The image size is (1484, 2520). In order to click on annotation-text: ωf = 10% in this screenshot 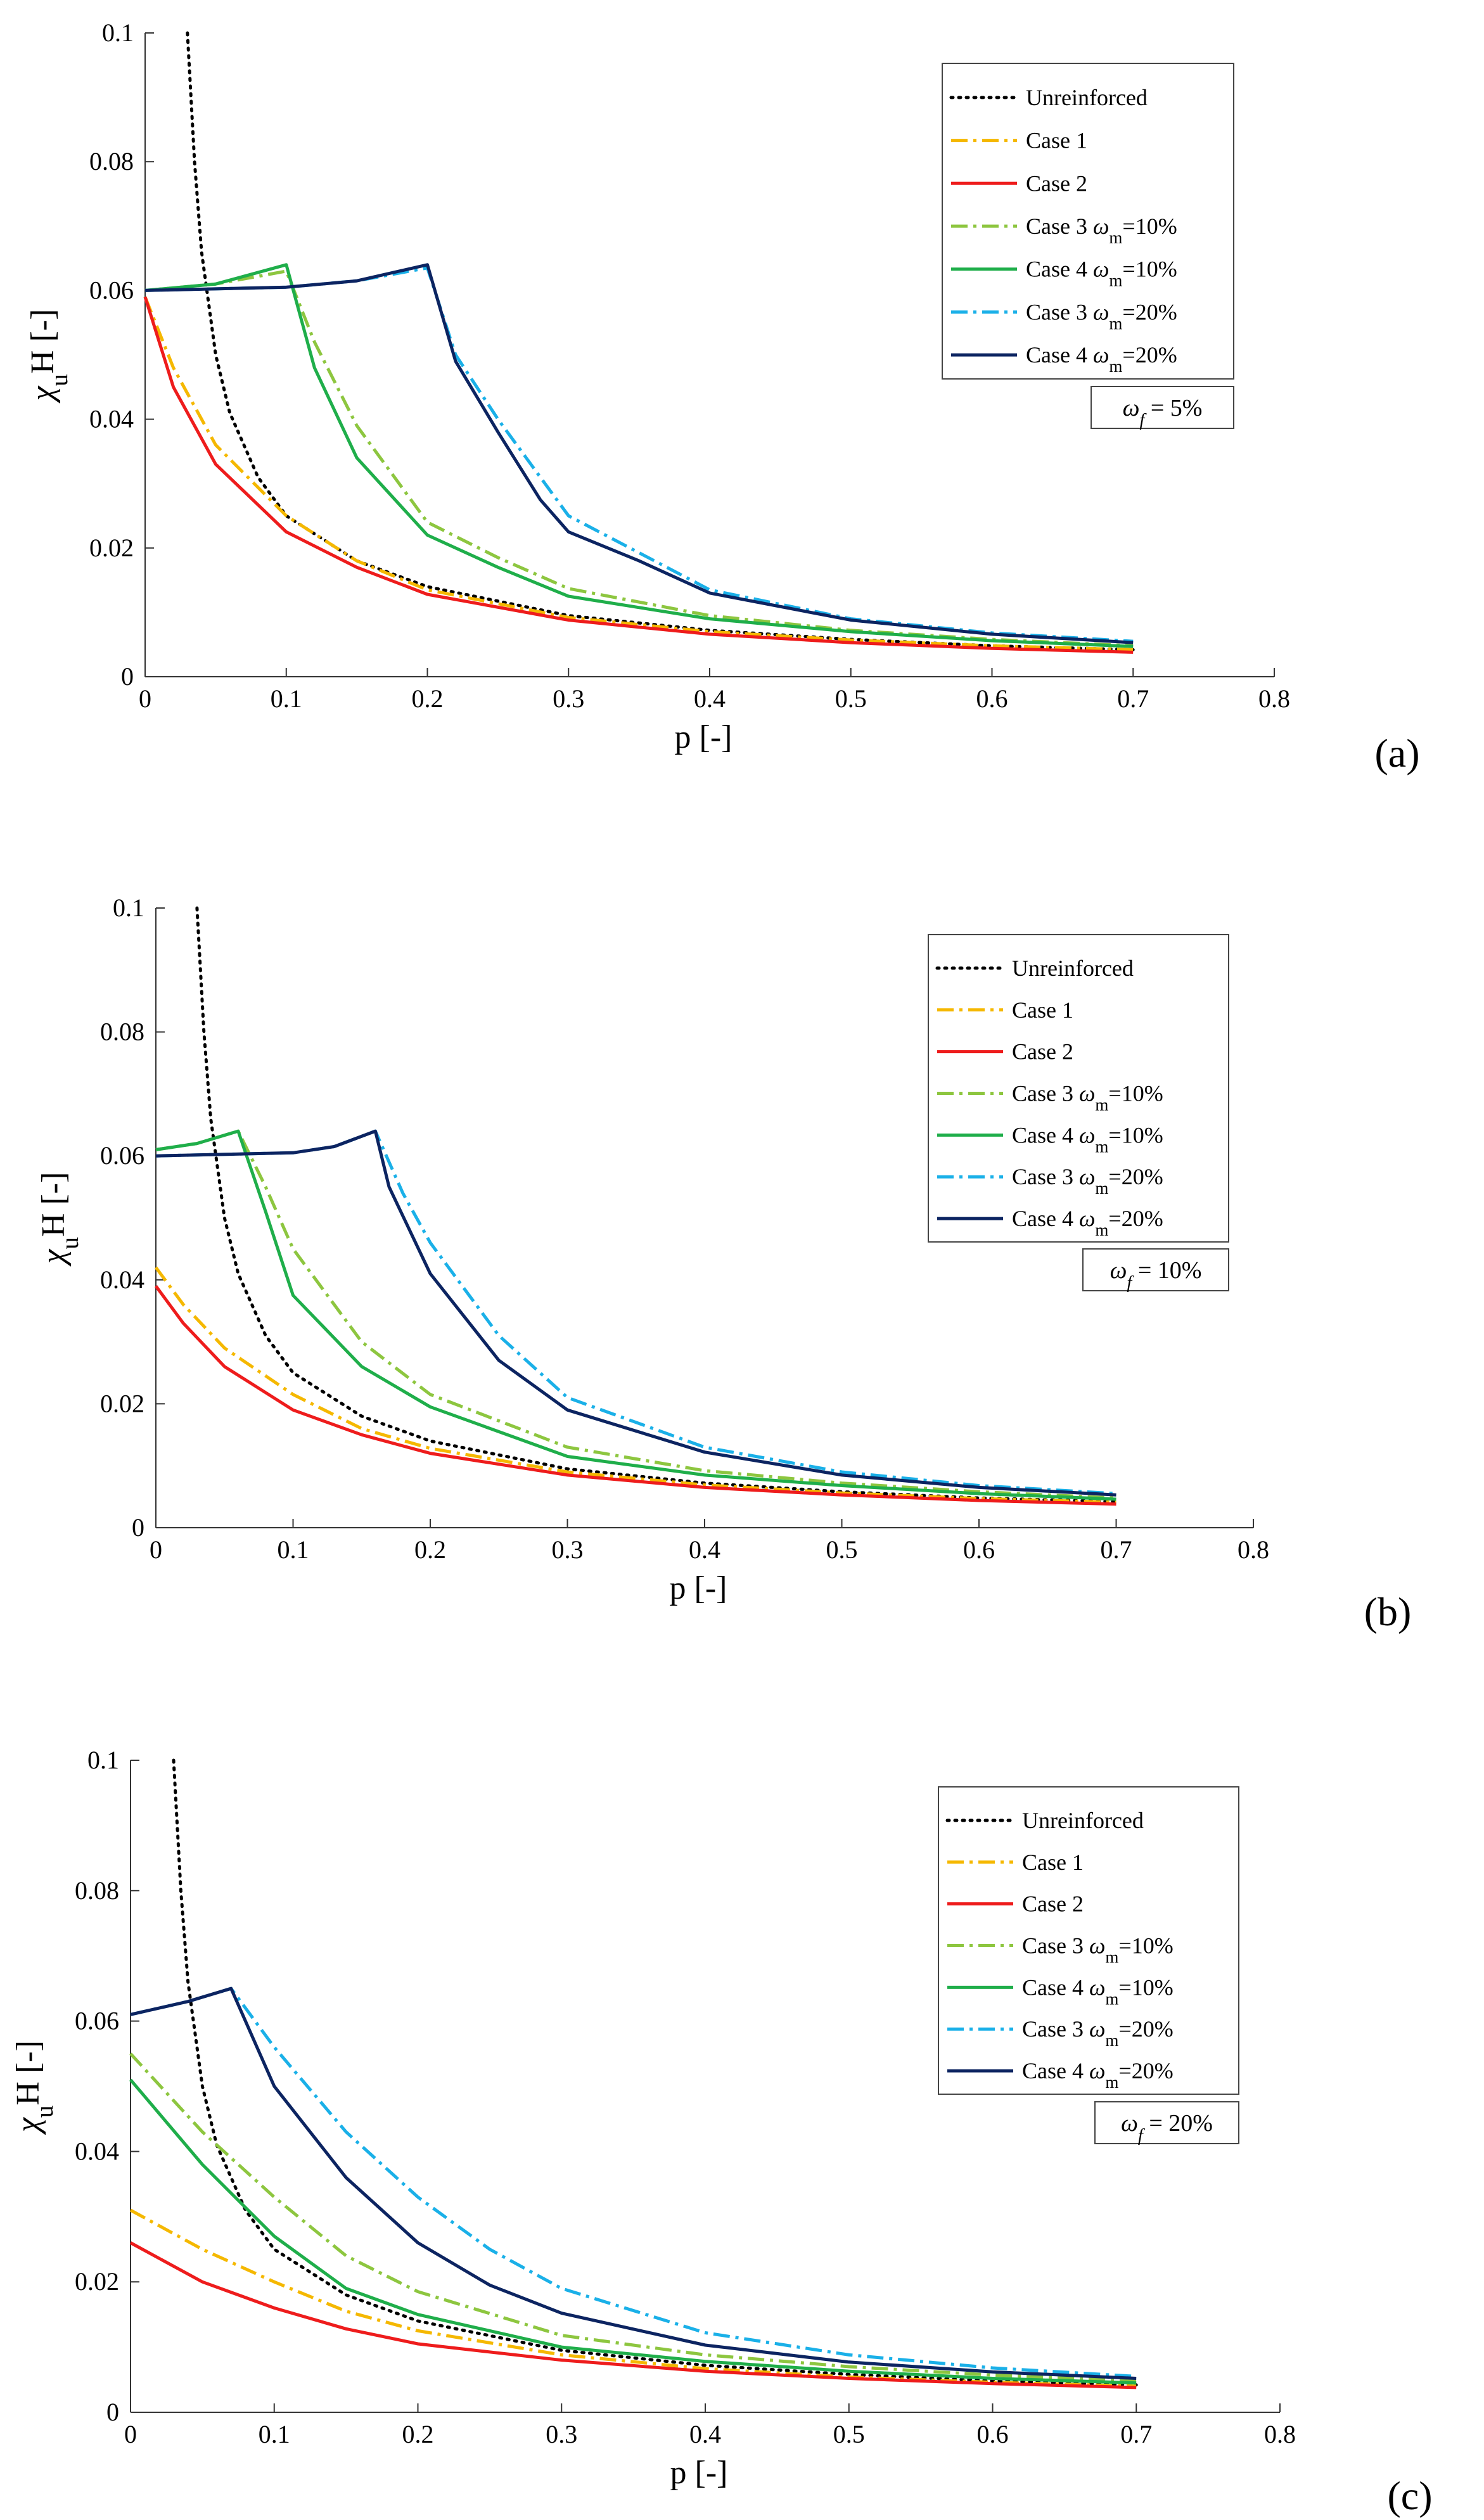, I will do `click(1156, 1275)`.